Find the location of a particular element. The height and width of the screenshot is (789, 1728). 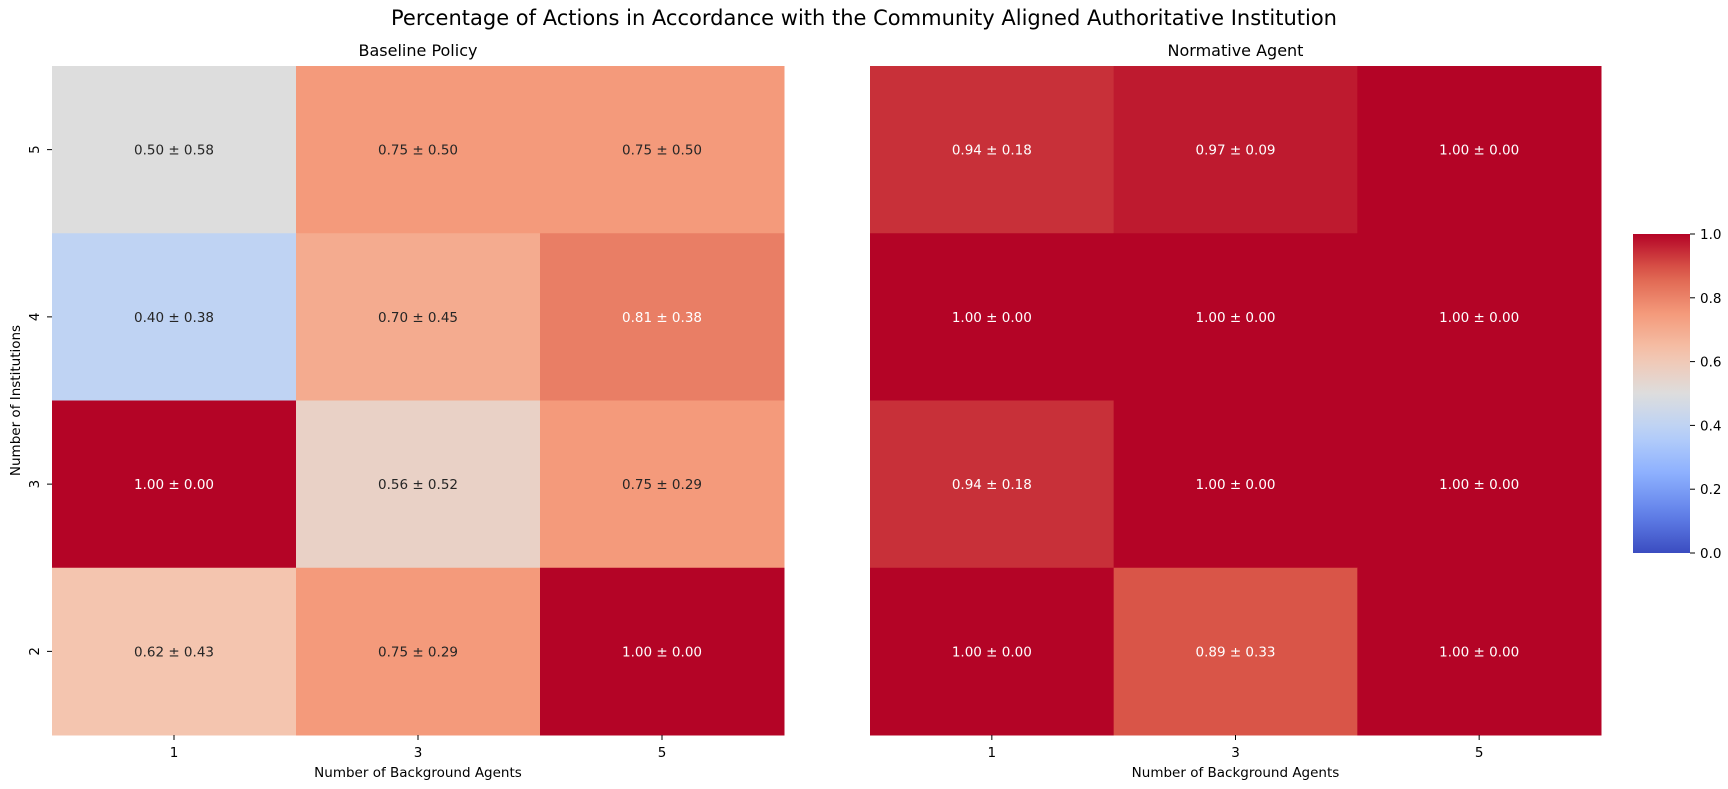

colorbar-tick-label: 0.4 is located at coordinates (1710, 426).